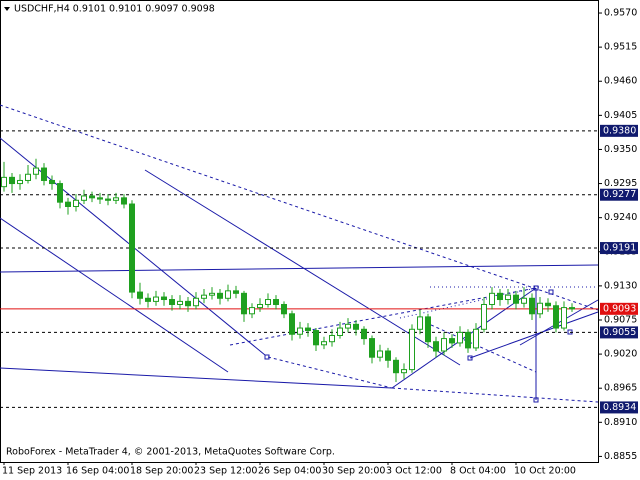 This screenshot has height=480, width=640. I want to click on x-tick-label: 30 Sep 20:00, so click(353, 471).